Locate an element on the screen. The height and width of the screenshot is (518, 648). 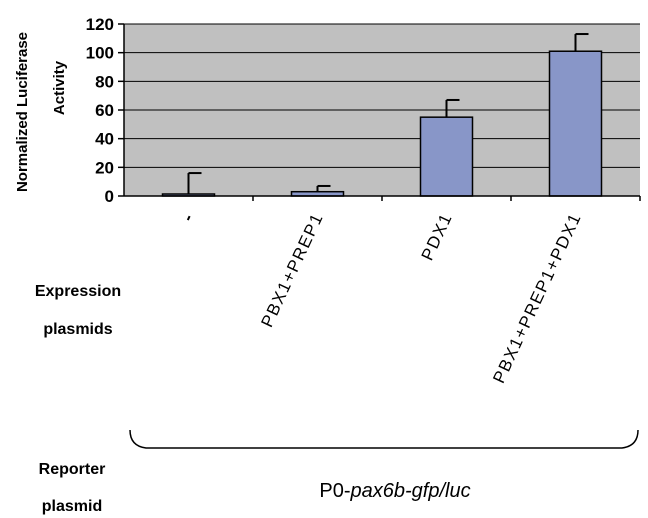
reporter-gene: pax6b-gfp is located at coordinates (395, 491).